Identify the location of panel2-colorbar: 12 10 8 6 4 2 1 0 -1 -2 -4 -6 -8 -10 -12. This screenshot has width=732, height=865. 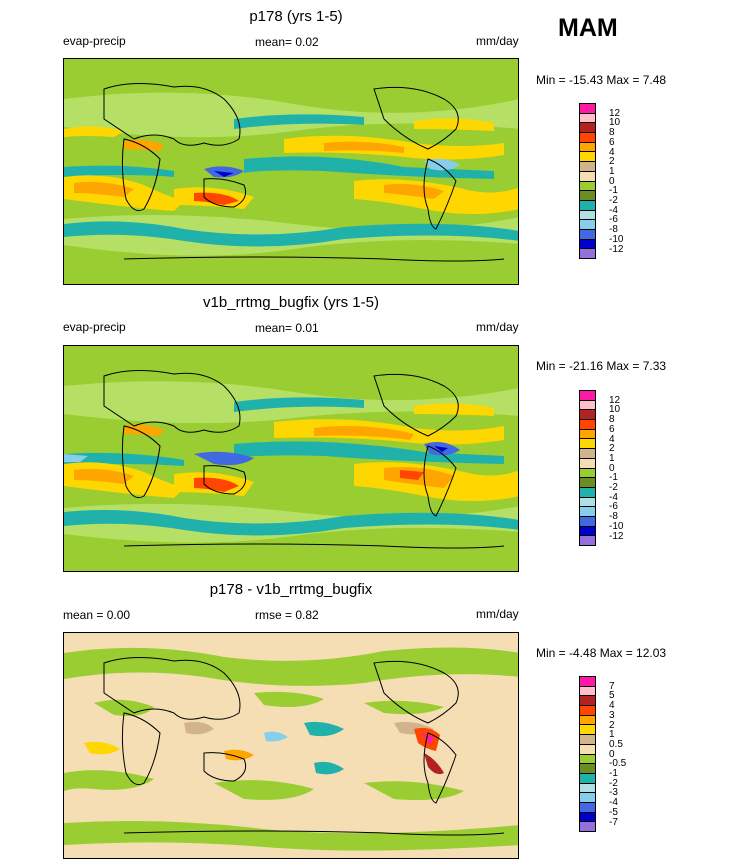
(601, 468).